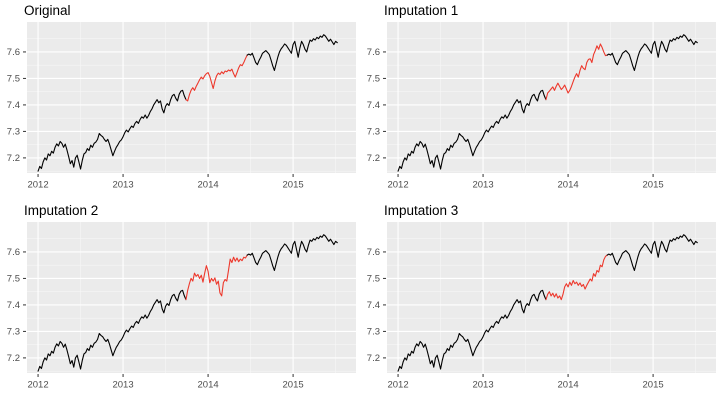 The height and width of the screenshot is (400, 720). Describe the element at coordinates (421, 10) in the screenshot. I see `panel-title-imputation-1: Imputation 1` at that location.